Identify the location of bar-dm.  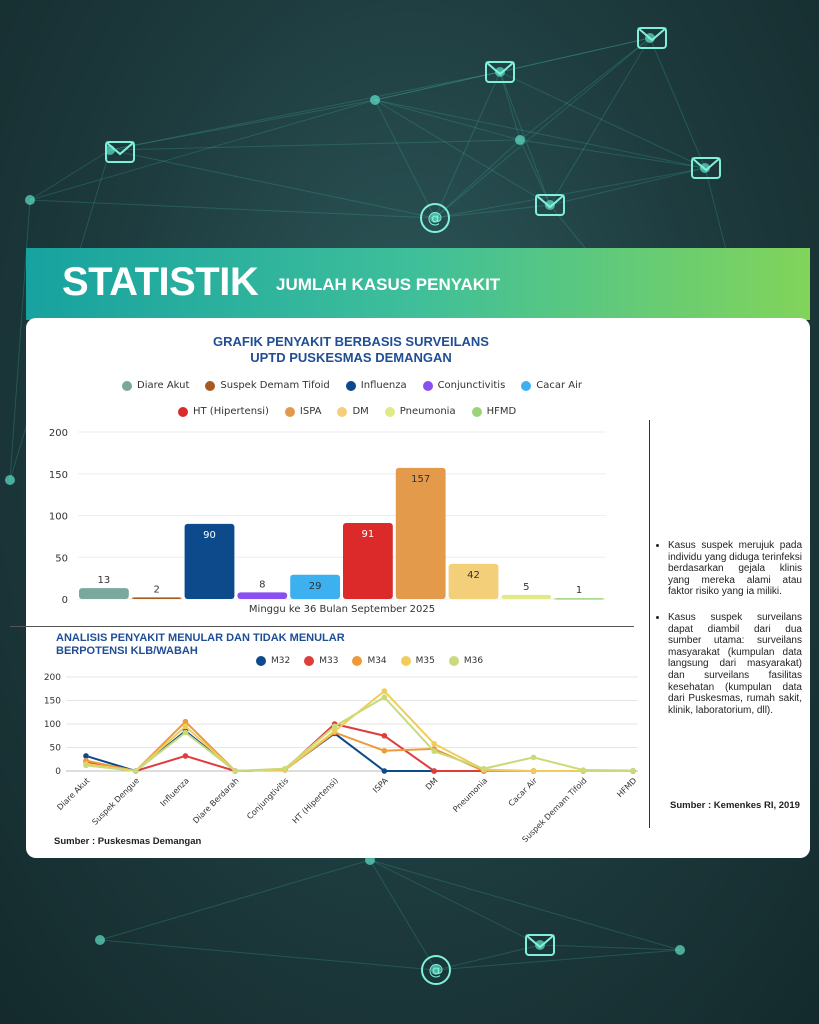
(473, 581).